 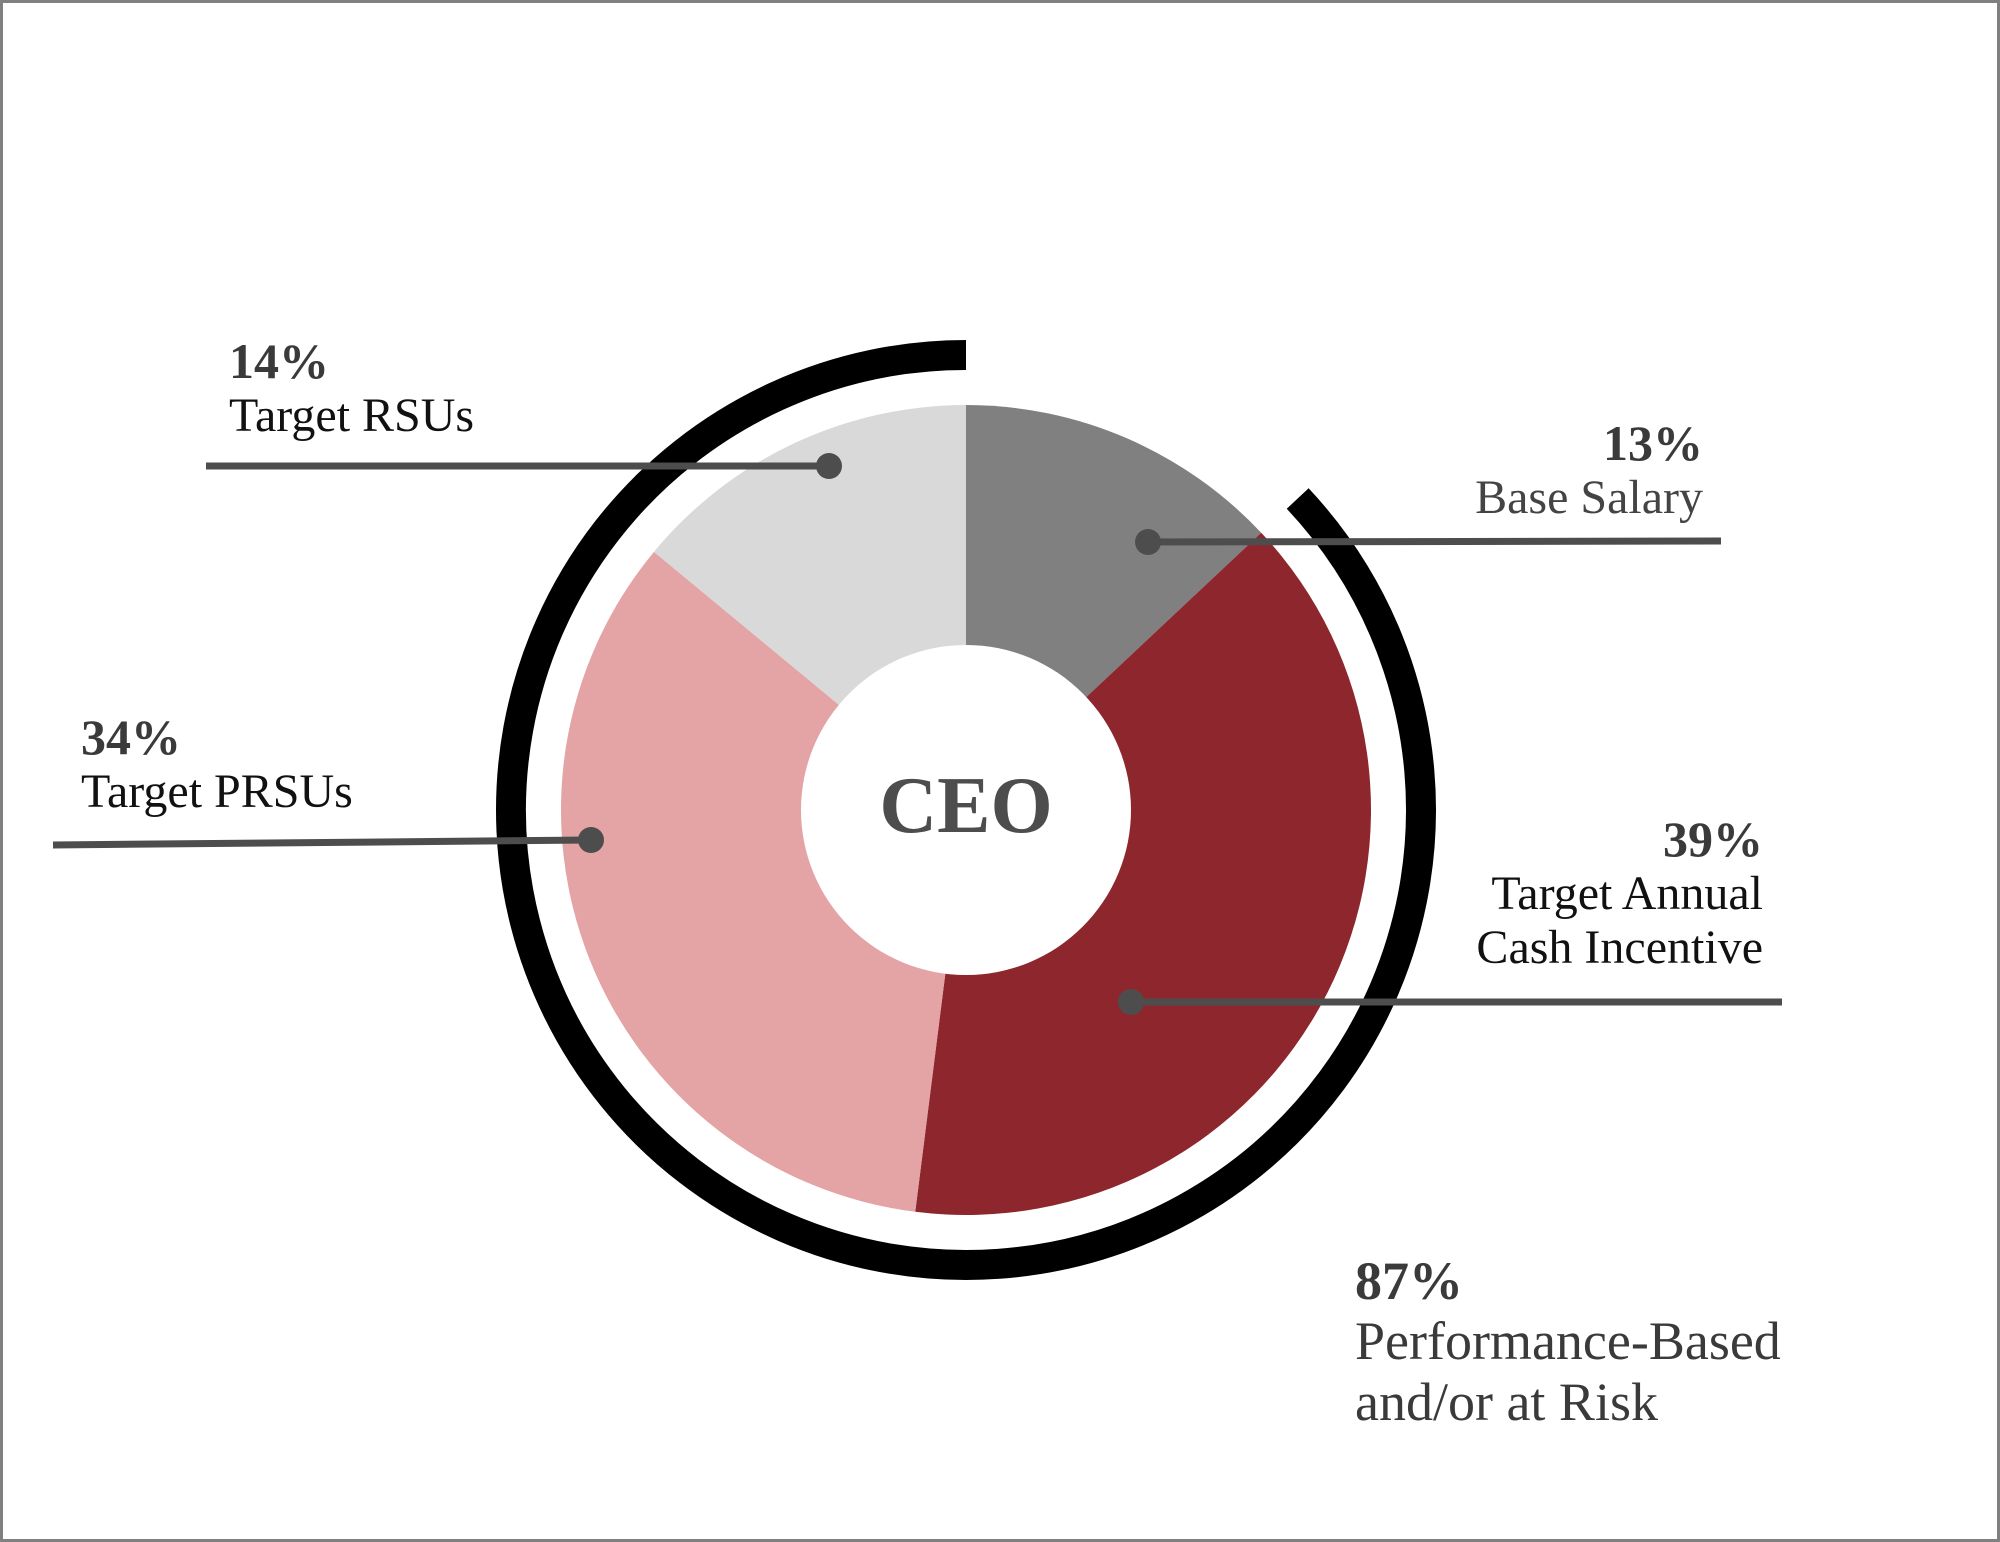 What do you see at coordinates (1589, 497) in the screenshot?
I see `salary-name: Base Salary` at bounding box center [1589, 497].